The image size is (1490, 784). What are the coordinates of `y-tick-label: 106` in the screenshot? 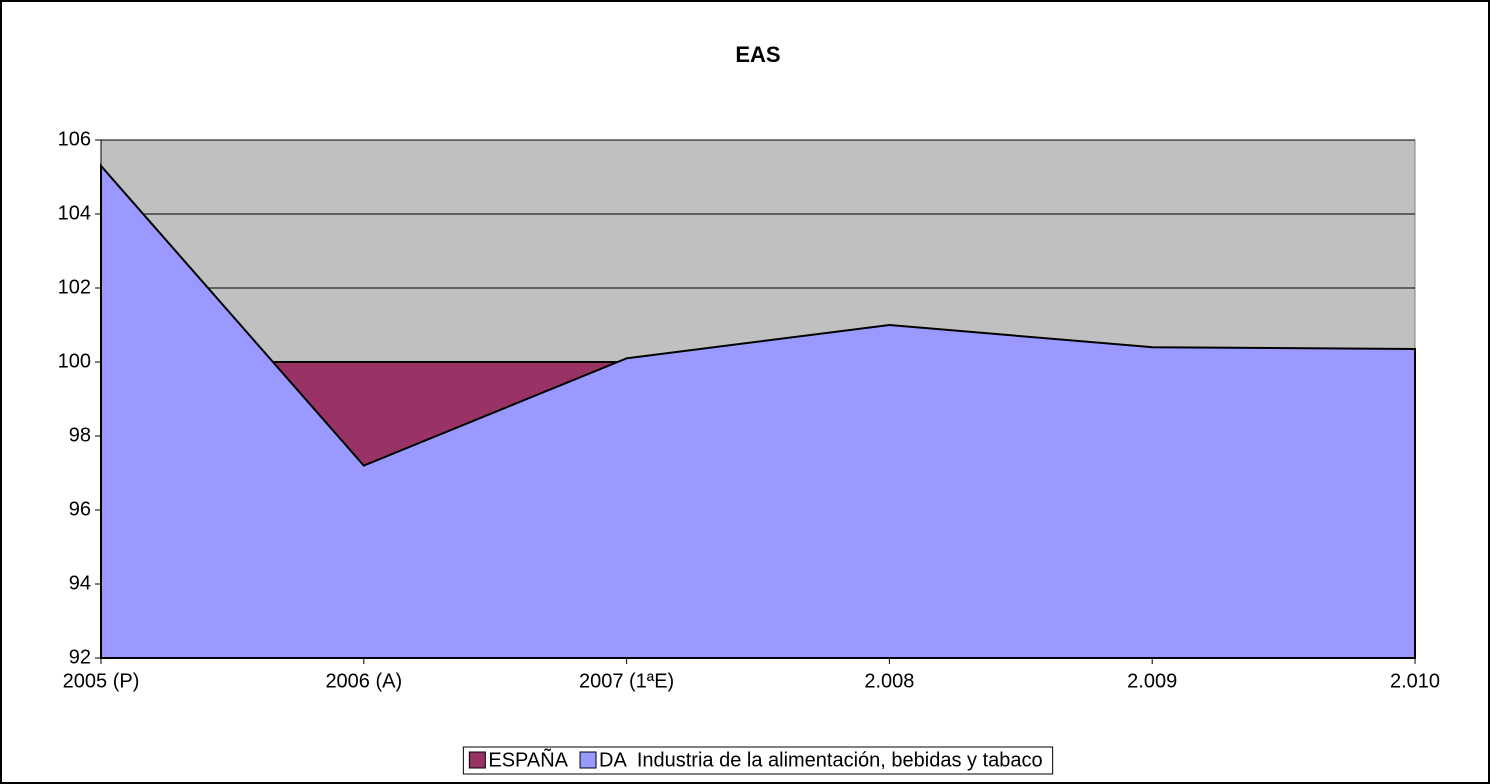 It's located at (74, 139).